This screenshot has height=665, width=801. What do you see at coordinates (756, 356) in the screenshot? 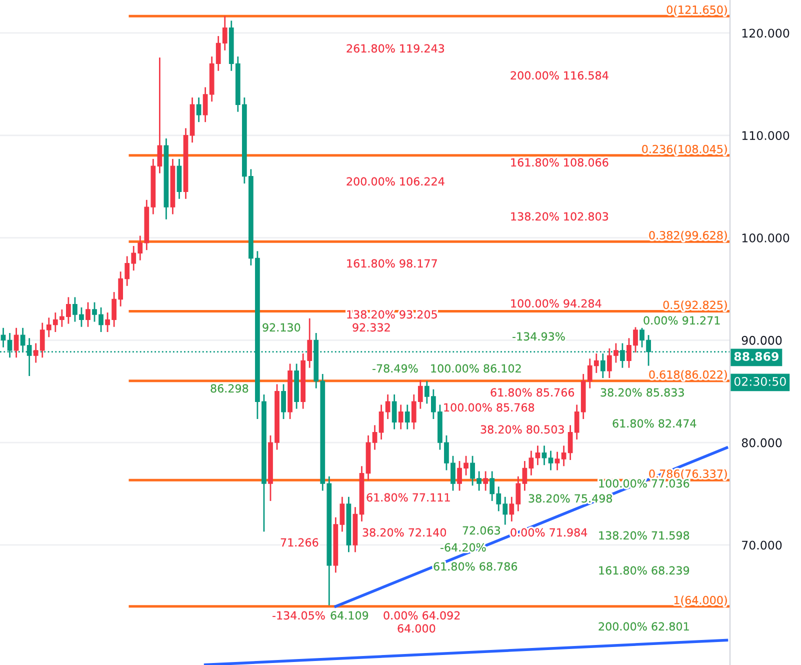
I see `ref-line-label: 88.869` at bounding box center [756, 356].